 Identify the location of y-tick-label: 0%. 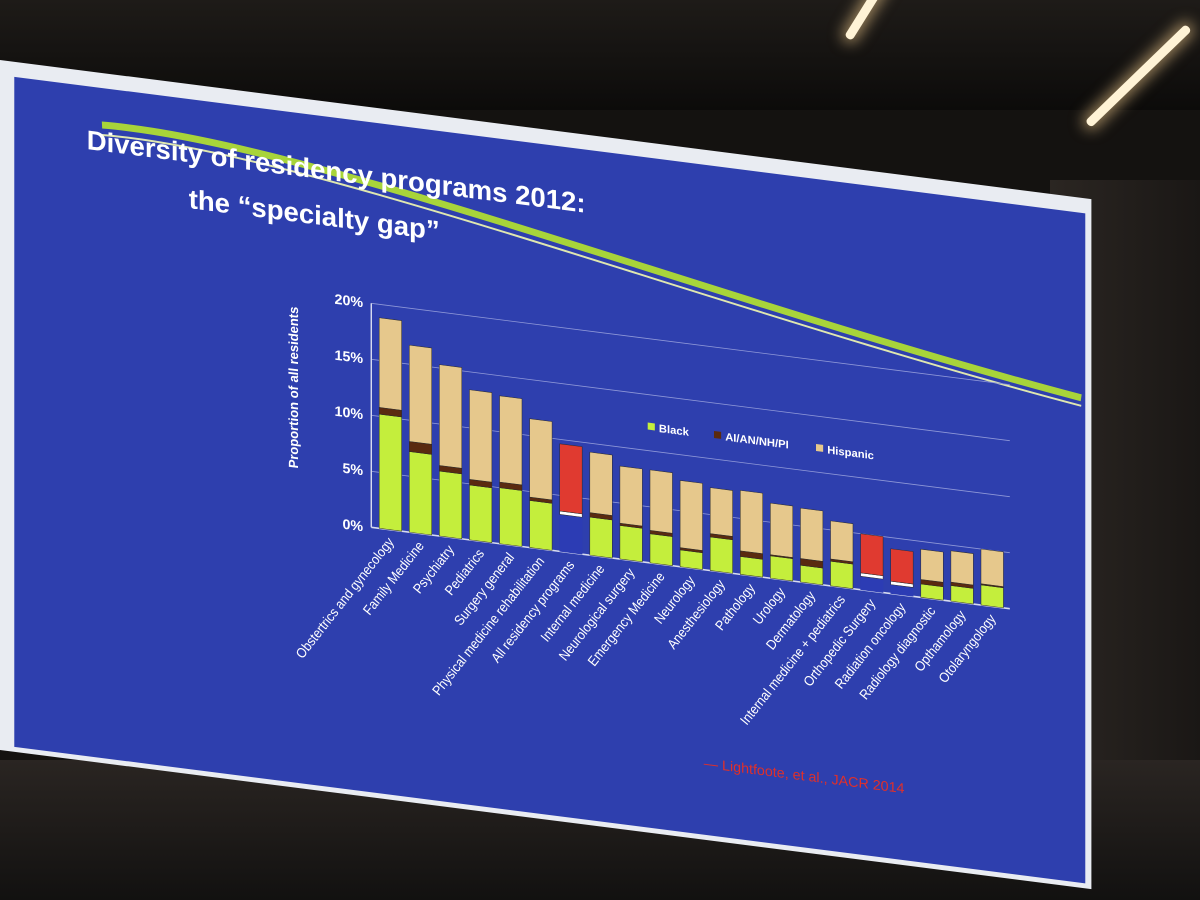
(352, 526).